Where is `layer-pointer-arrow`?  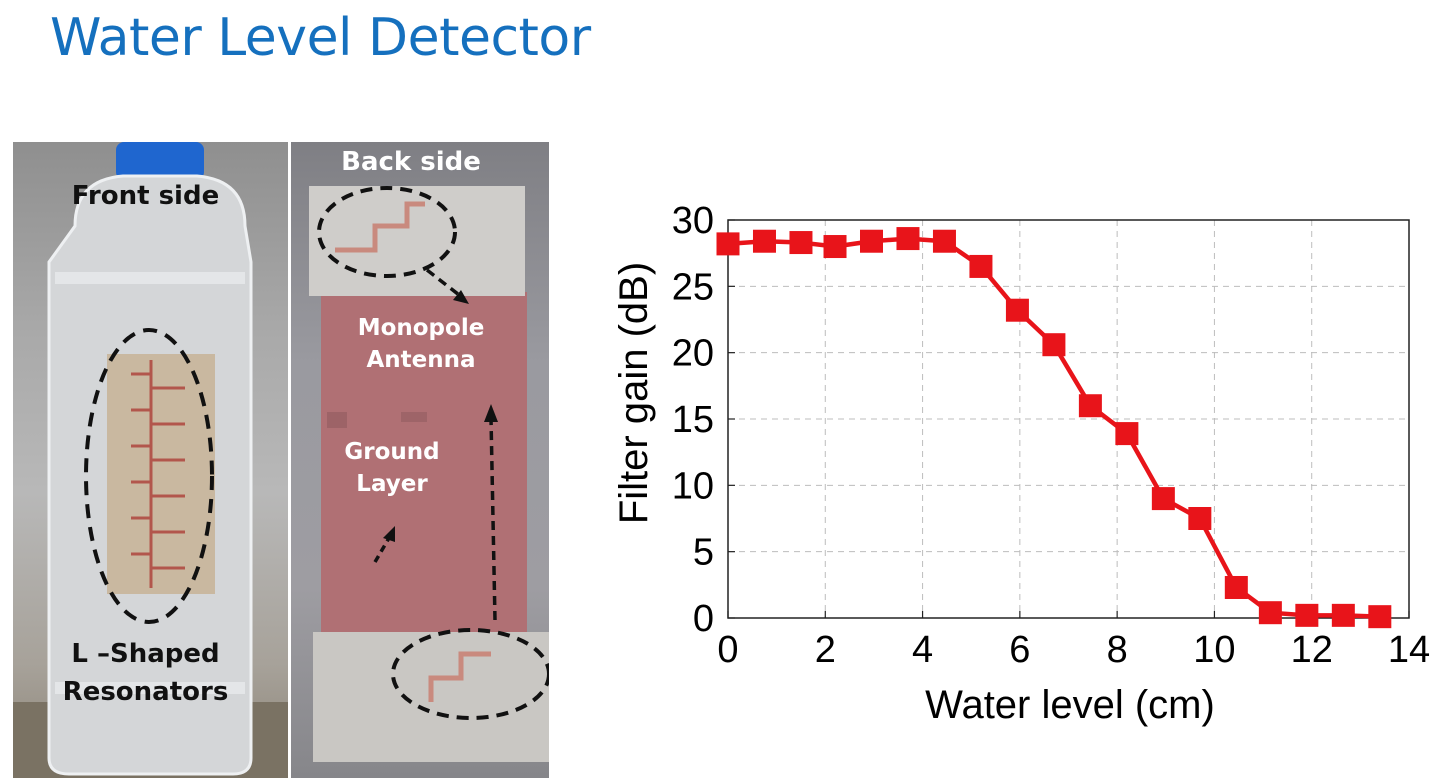
layer-pointer-arrow is located at coordinates (382, 550).